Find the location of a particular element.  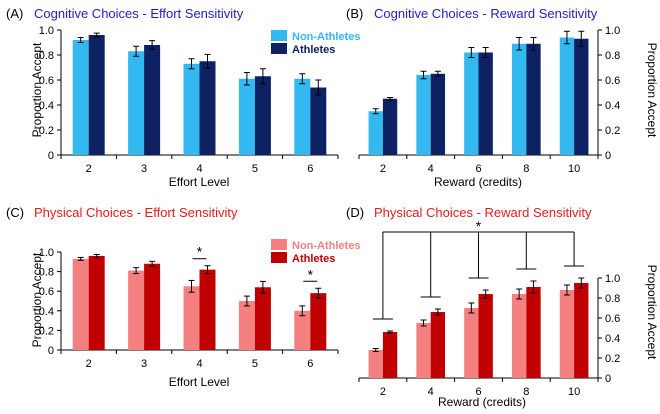

panel-c-ylabel: Proportion Accept is located at coordinates (37, 299).